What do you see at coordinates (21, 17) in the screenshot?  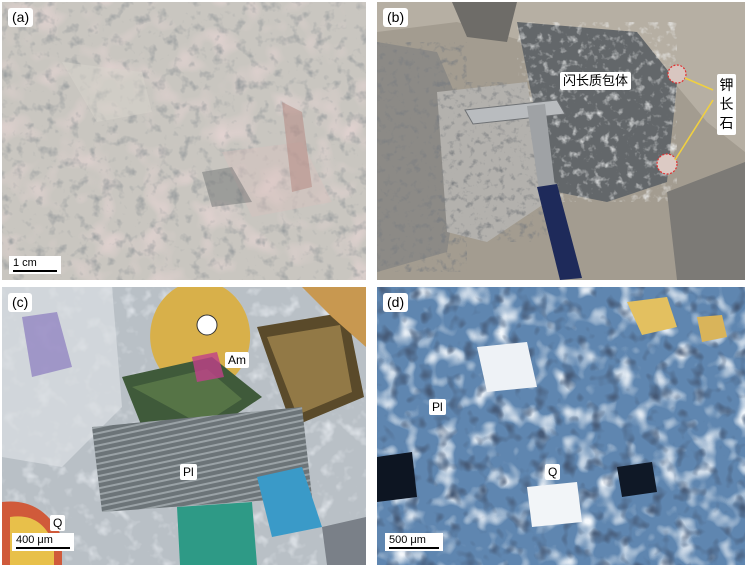 I see `panel-a-label: (a)` at bounding box center [21, 17].